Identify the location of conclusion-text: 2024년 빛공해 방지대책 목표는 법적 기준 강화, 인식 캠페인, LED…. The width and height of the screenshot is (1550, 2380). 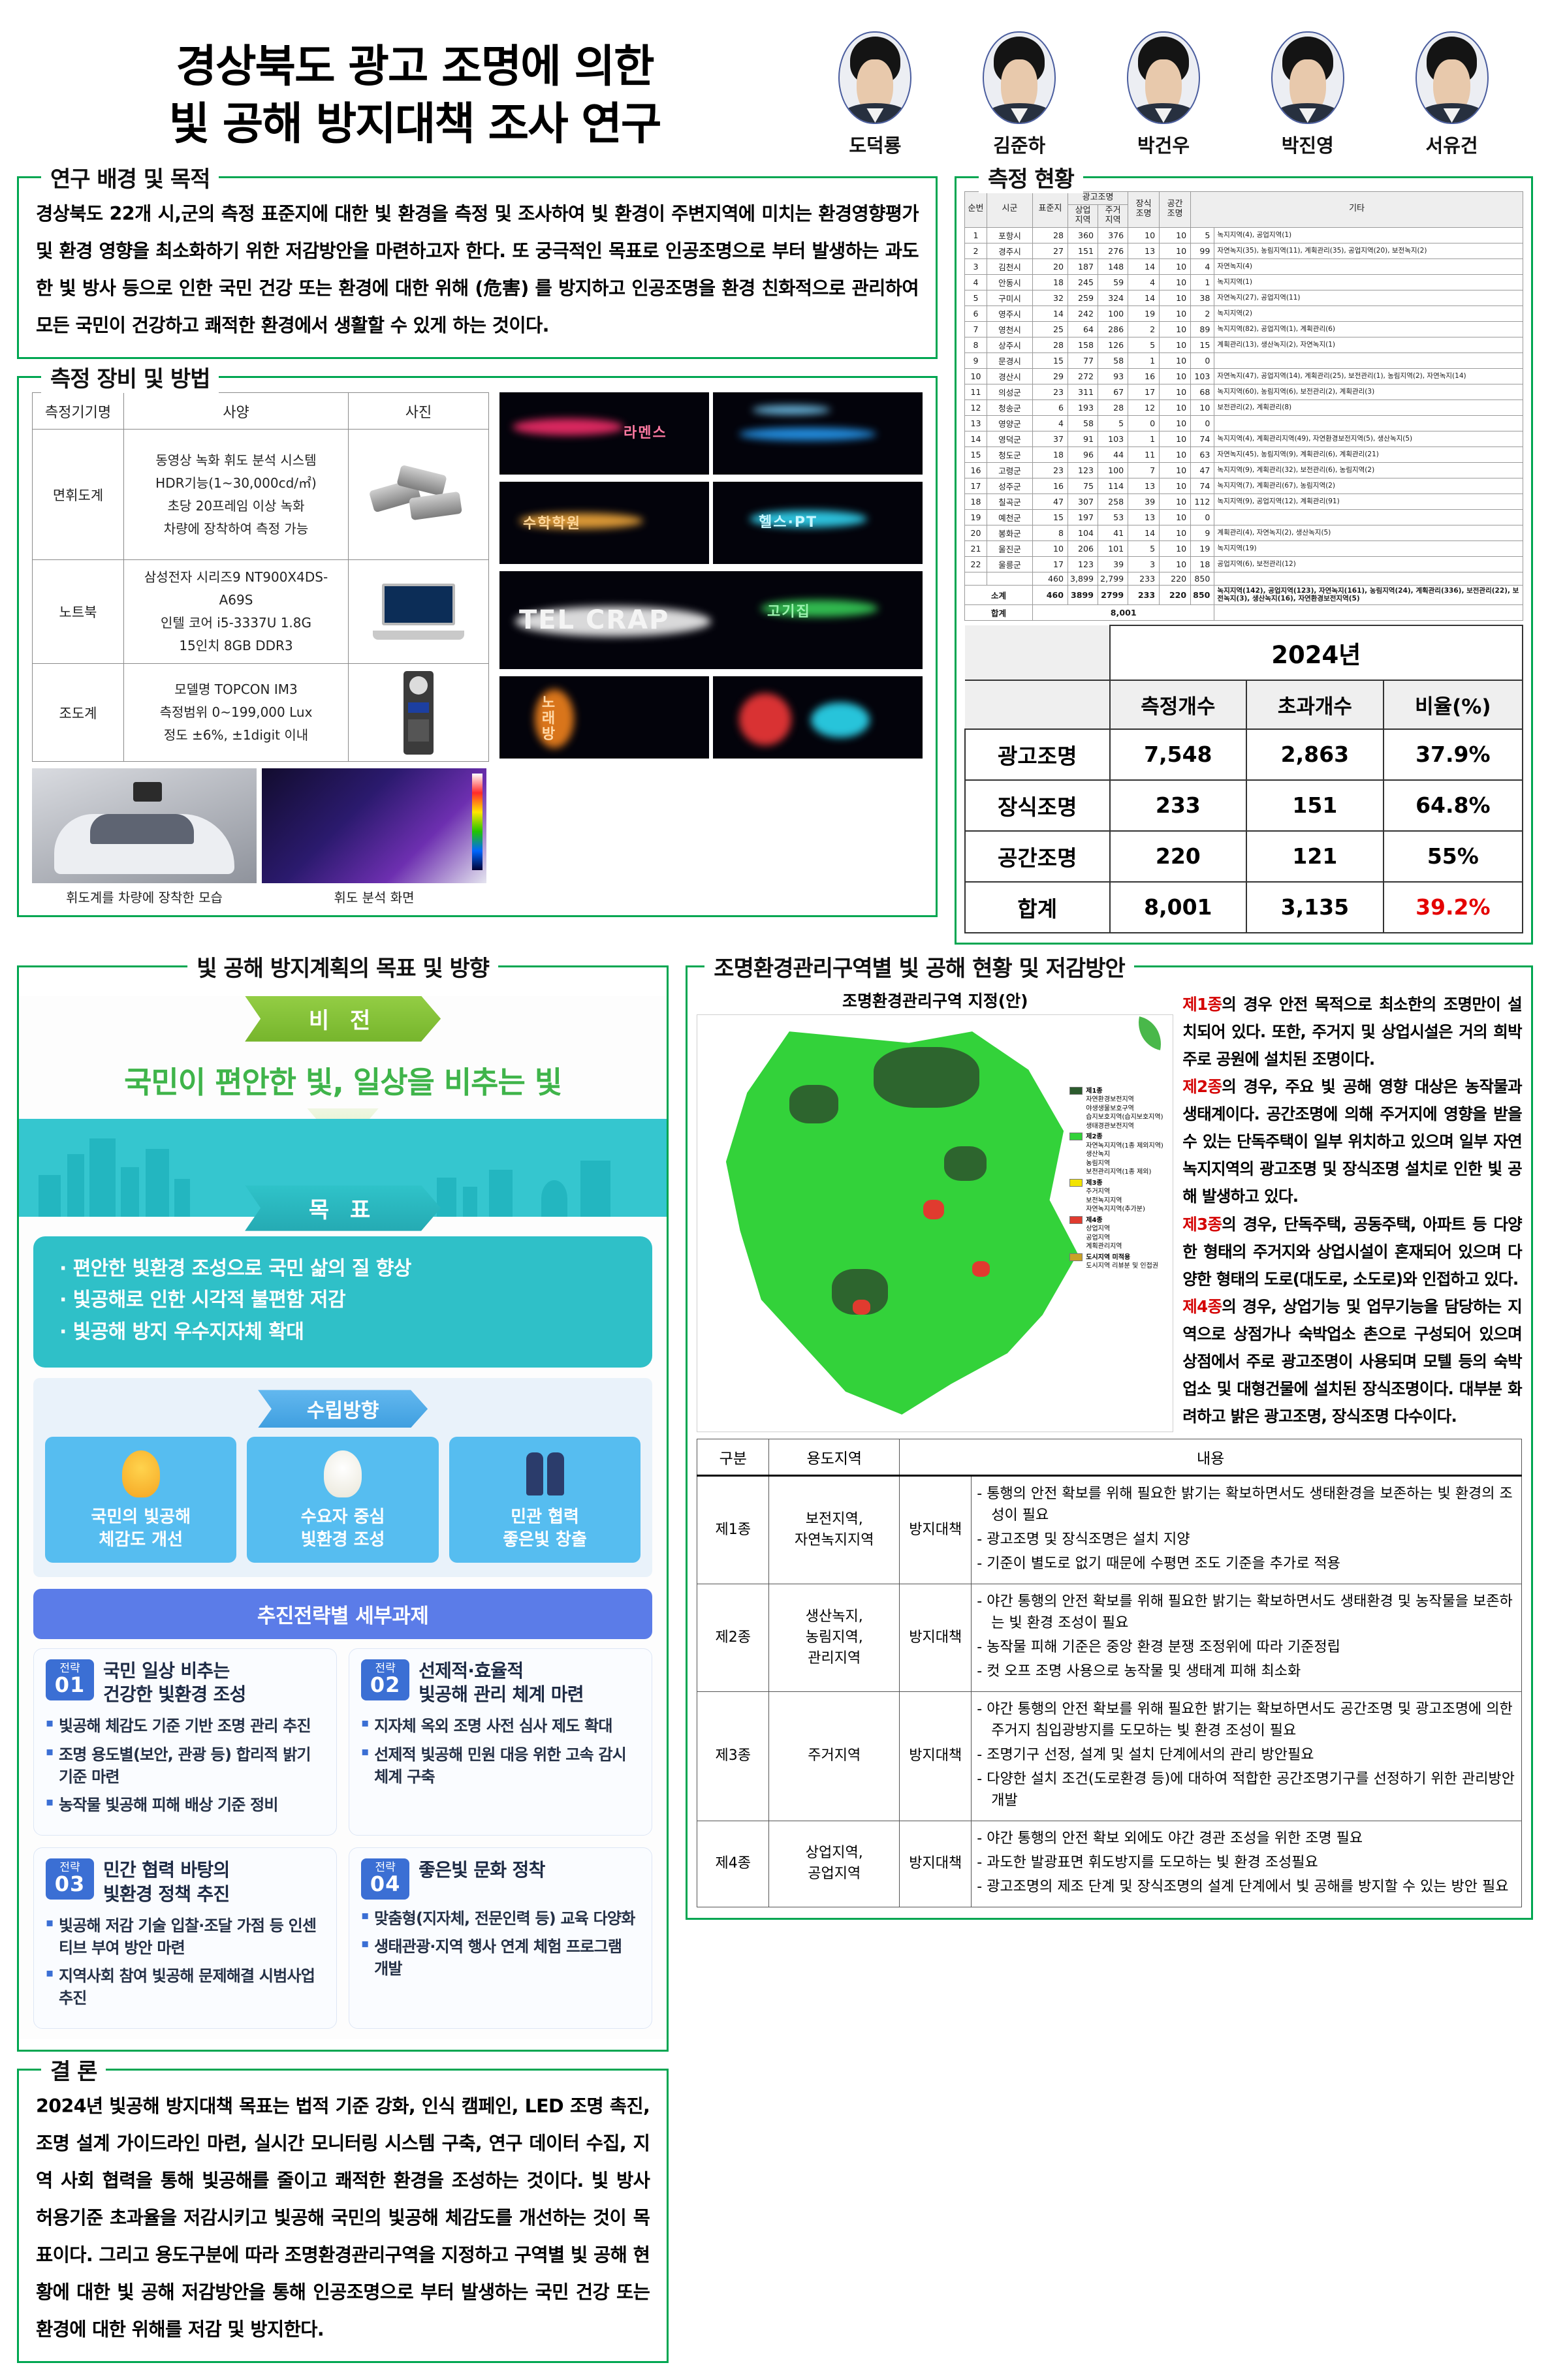
(343, 2218).